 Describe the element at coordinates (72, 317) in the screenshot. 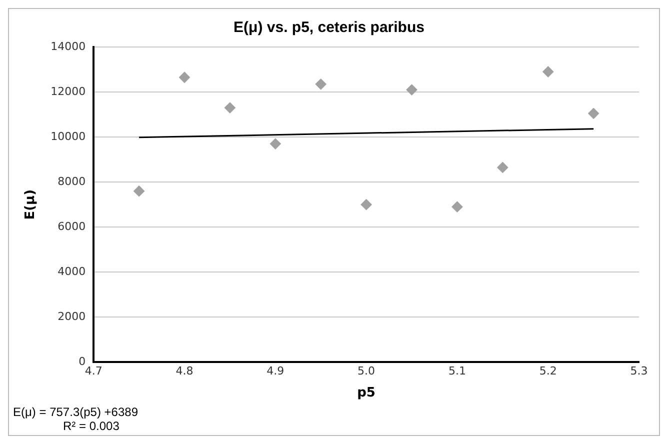

I see `y-tick-label: 2000` at that location.